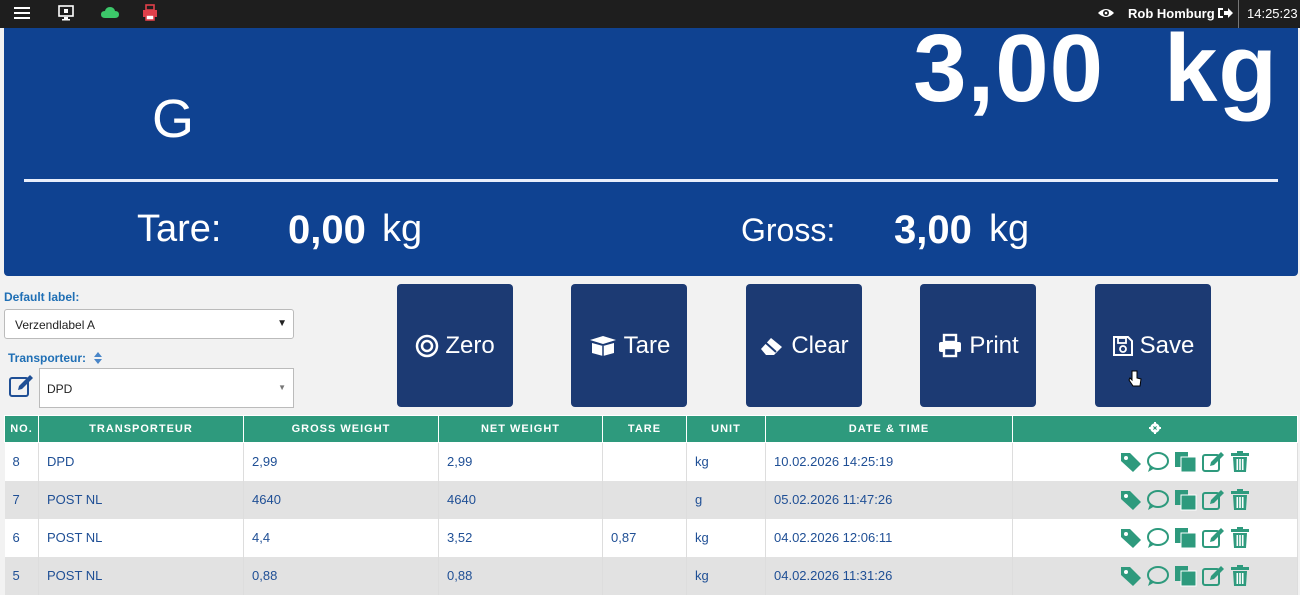  I want to click on cell-datetime: 10.02.2026 14:25:19, so click(889, 461).